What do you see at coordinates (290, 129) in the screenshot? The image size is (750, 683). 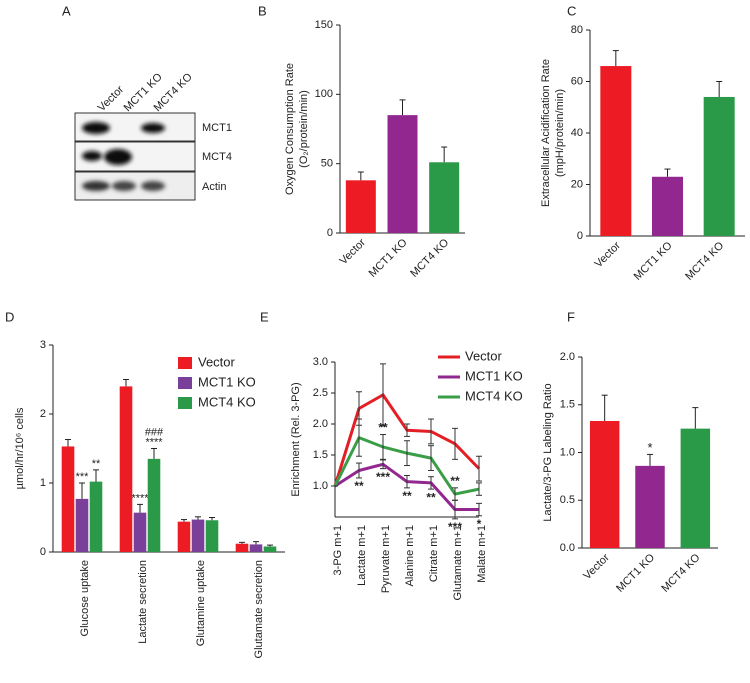 I see `y-axis-label: Oxygen Consumption Rate` at bounding box center [290, 129].